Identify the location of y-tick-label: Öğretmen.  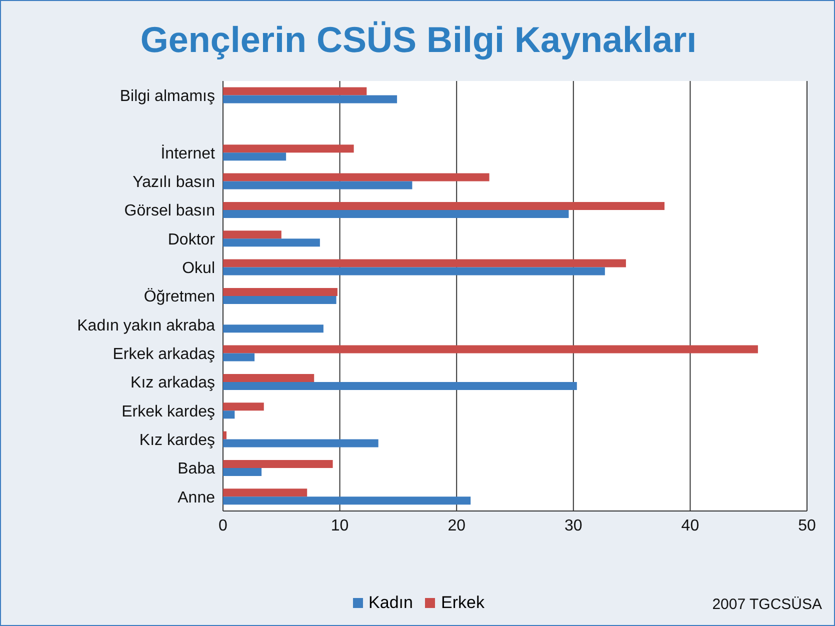
(179, 297).